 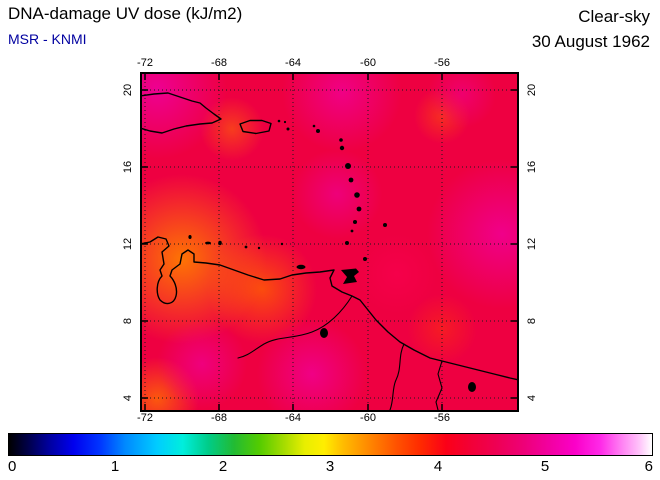 I want to click on colorbar-tick-label: 1, so click(x=115, y=466).